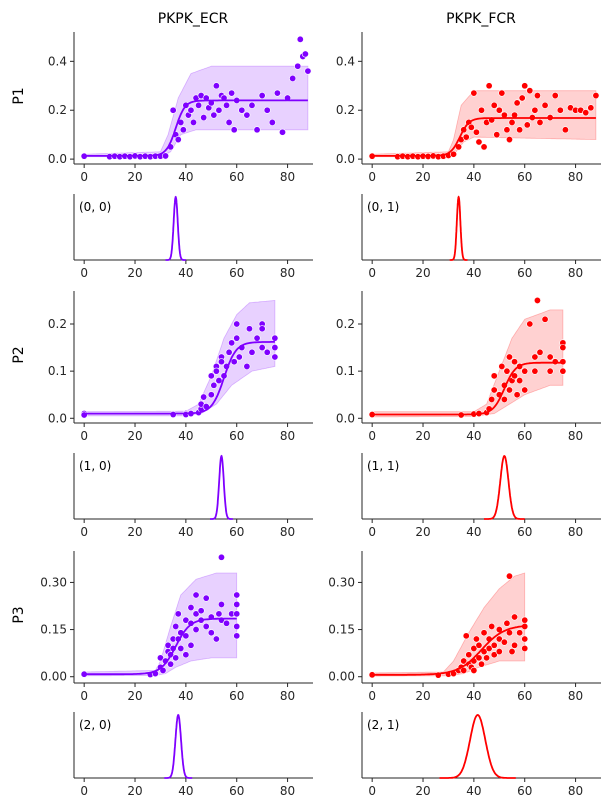 The height and width of the screenshot is (811, 611). What do you see at coordinates (193, 237) in the screenshot?
I see `density-panel-p1-pkpk_ecr: 0 20 40 60 80 (0, 0)` at bounding box center [193, 237].